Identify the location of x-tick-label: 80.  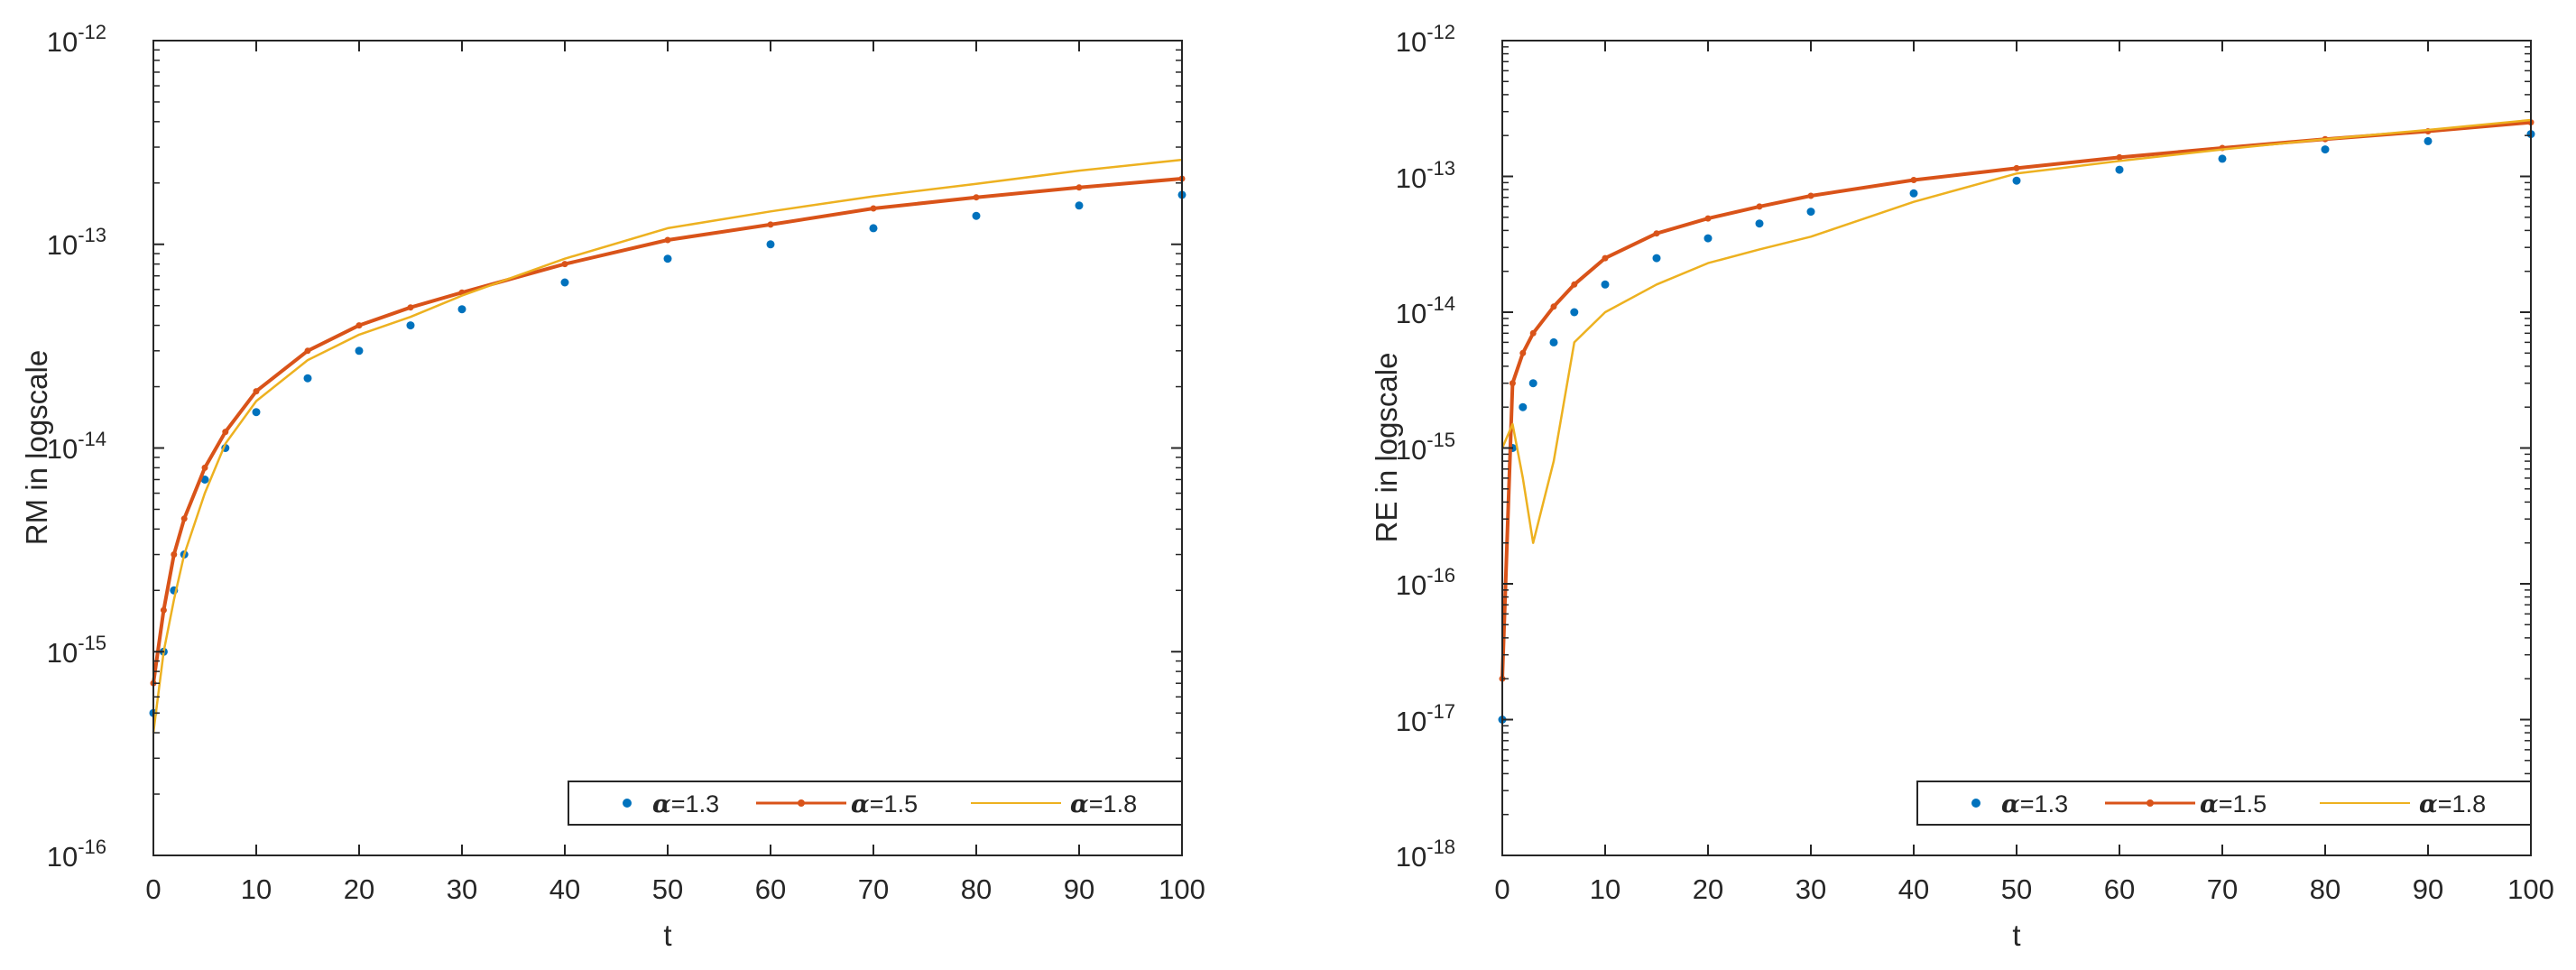
(976, 889).